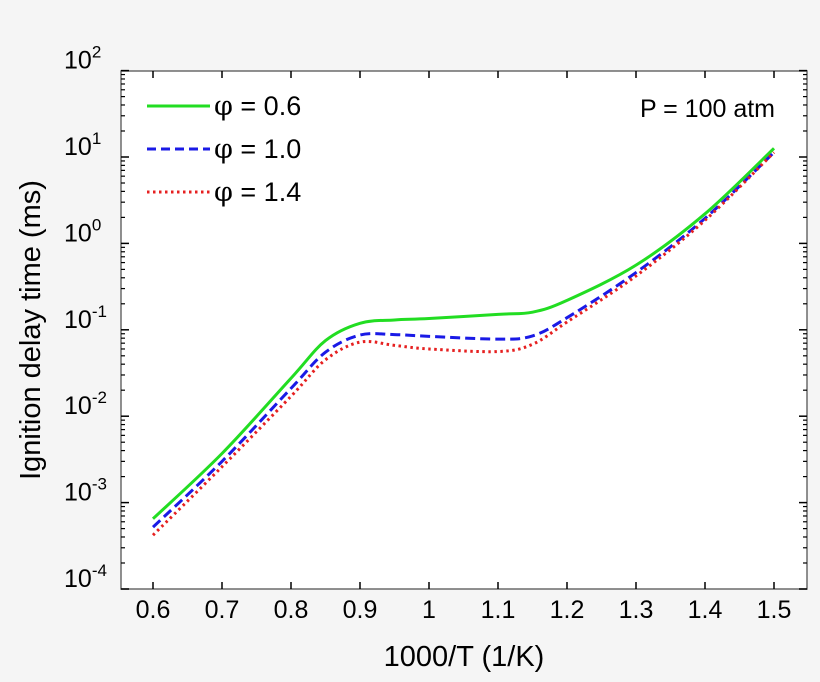 The image size is (820, 682). Describe the element at coordinates (82, 59) in the screenshot. I see `y-tick-label: 10²` at that location.